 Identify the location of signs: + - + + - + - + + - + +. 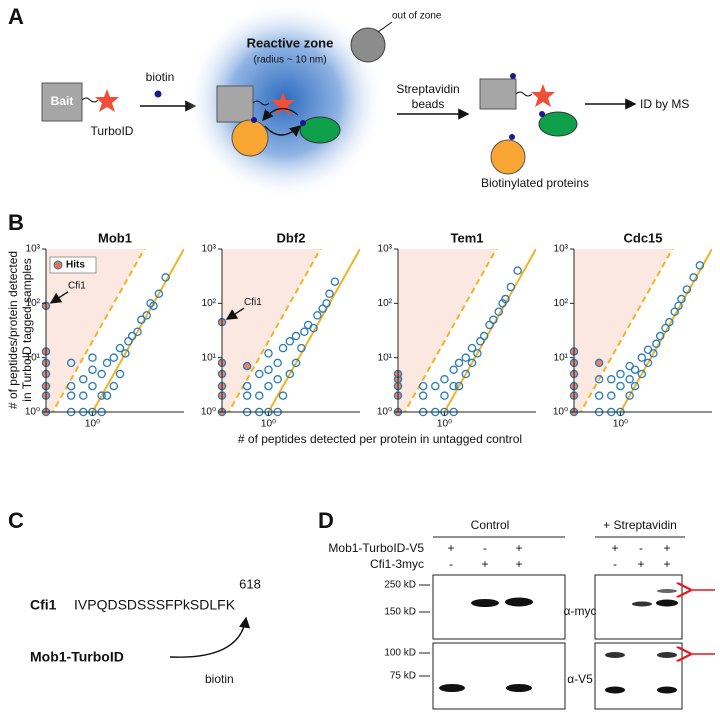
(558, 556).